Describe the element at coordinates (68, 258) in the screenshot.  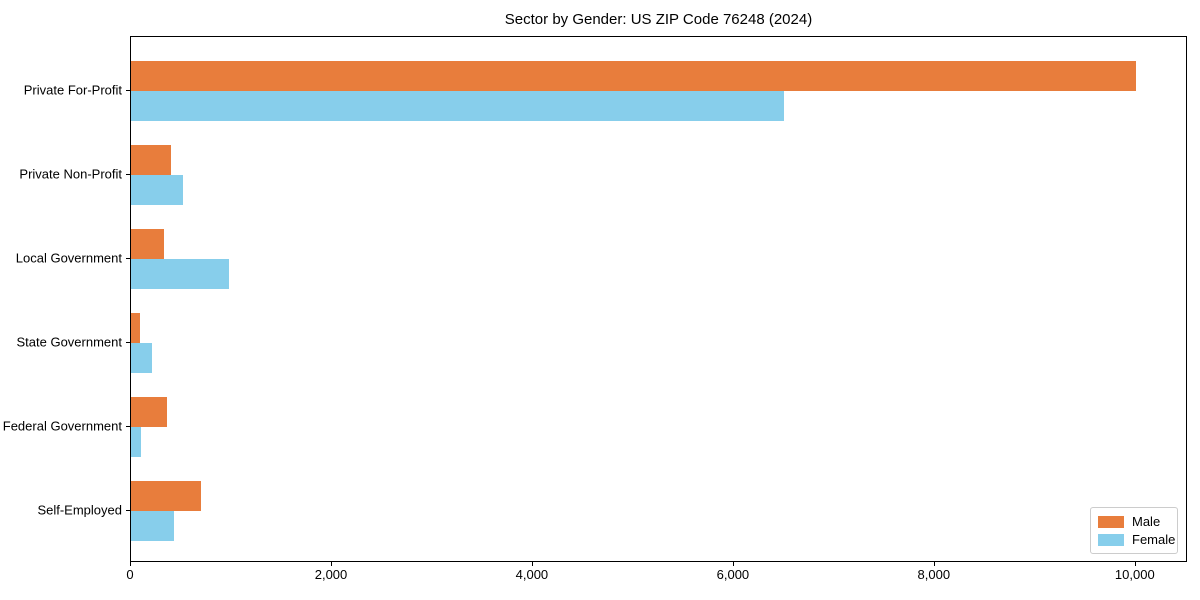
I see `y-tick-label-local-government: Local Government` at that location.